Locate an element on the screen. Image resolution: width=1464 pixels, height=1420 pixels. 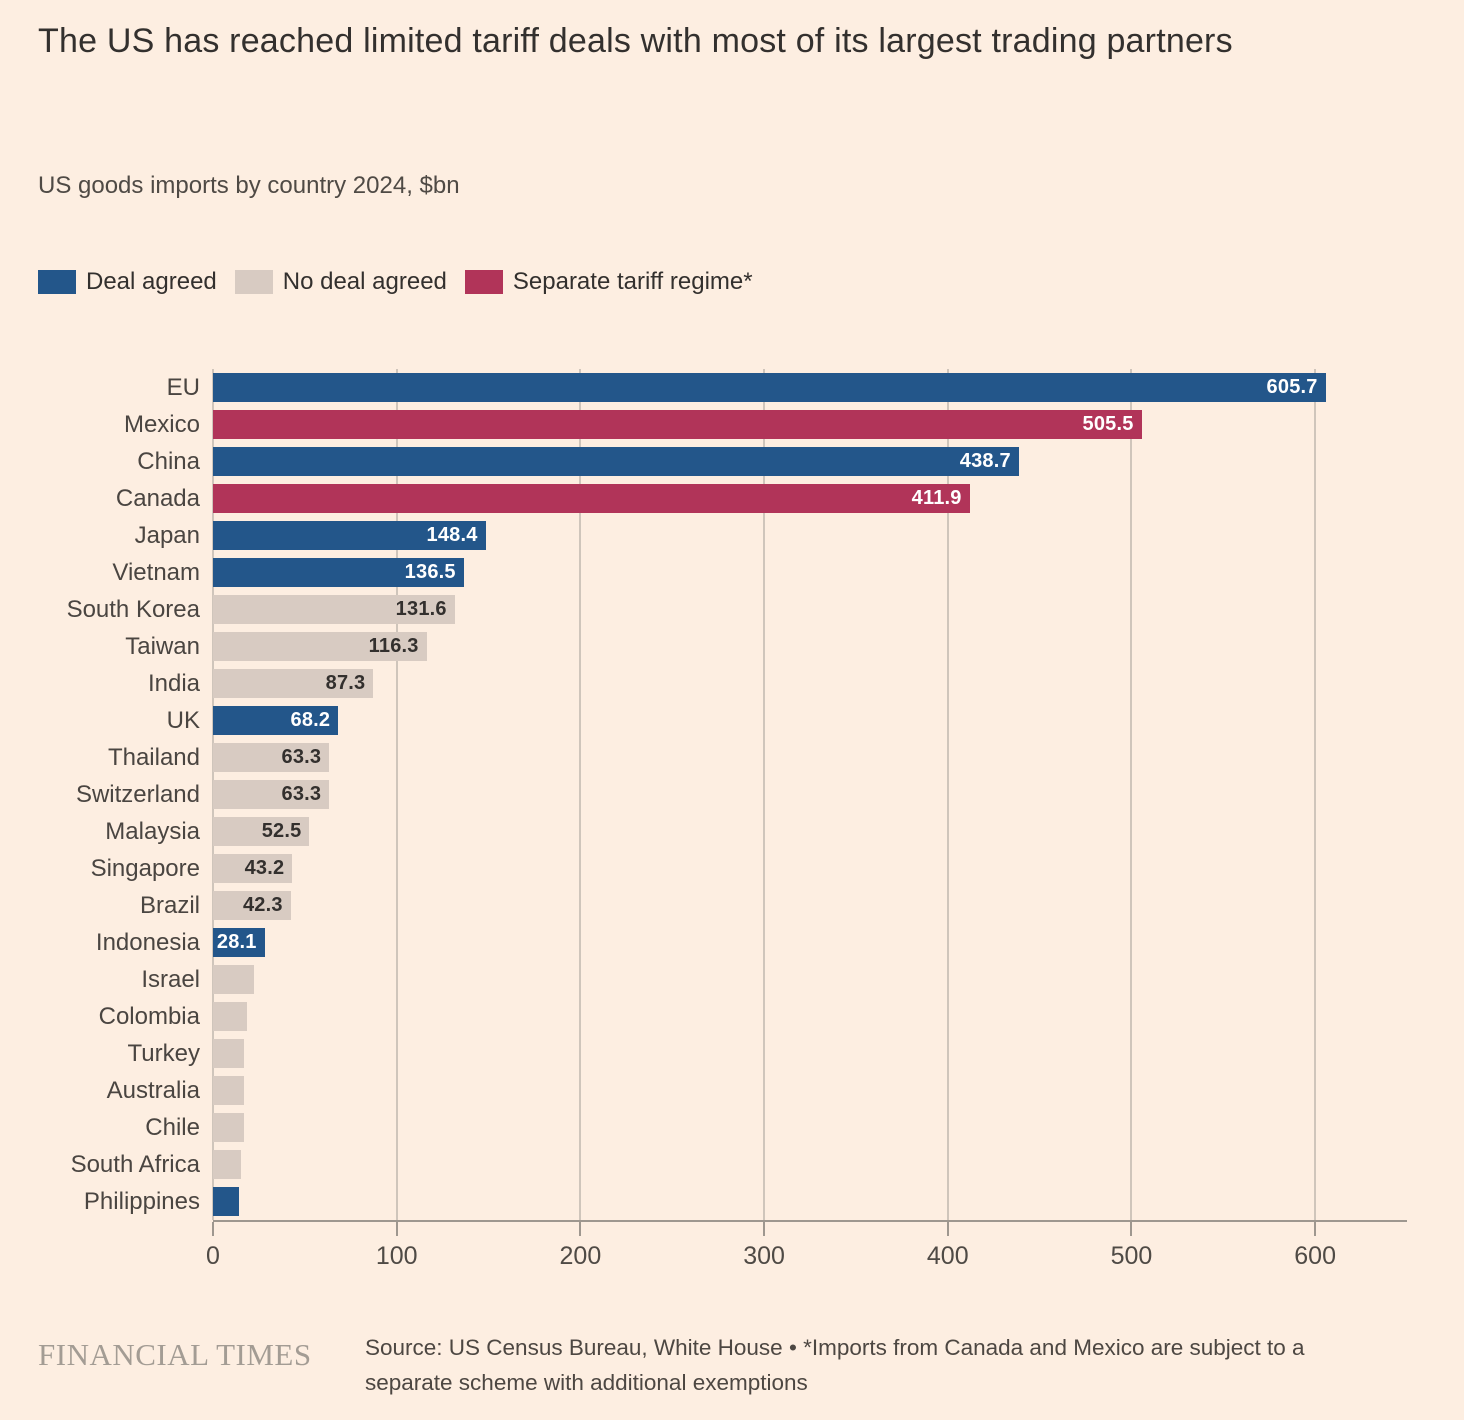
bar-south-africa is located at coordinates (227, 1164).